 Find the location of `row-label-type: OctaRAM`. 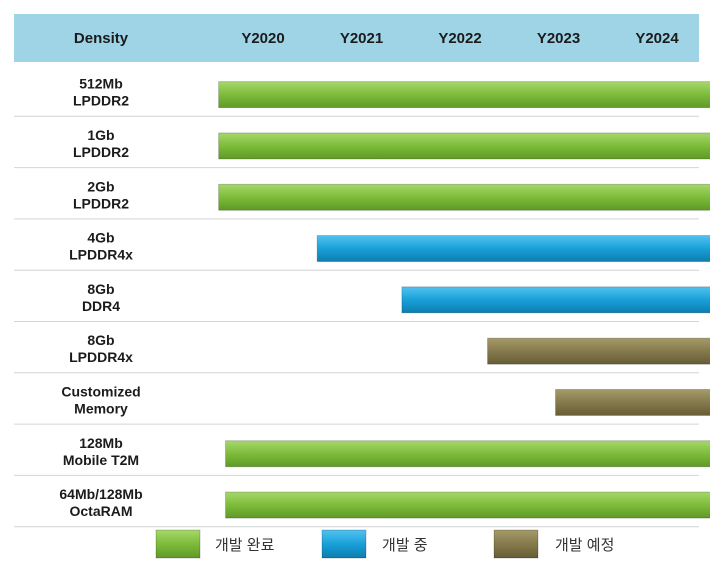

row-label-type: OctaRAM is located at coordinates (100, 511).